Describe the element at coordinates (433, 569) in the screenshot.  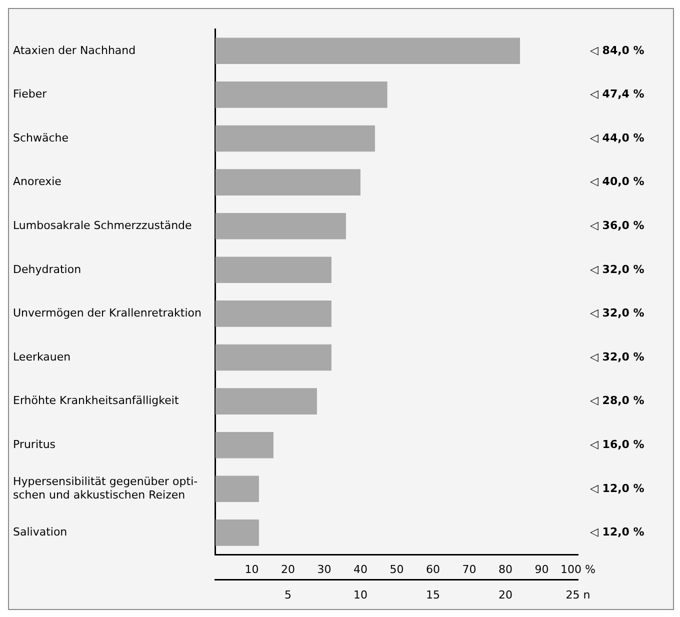
I see `x-tick-label: 60` at that location.